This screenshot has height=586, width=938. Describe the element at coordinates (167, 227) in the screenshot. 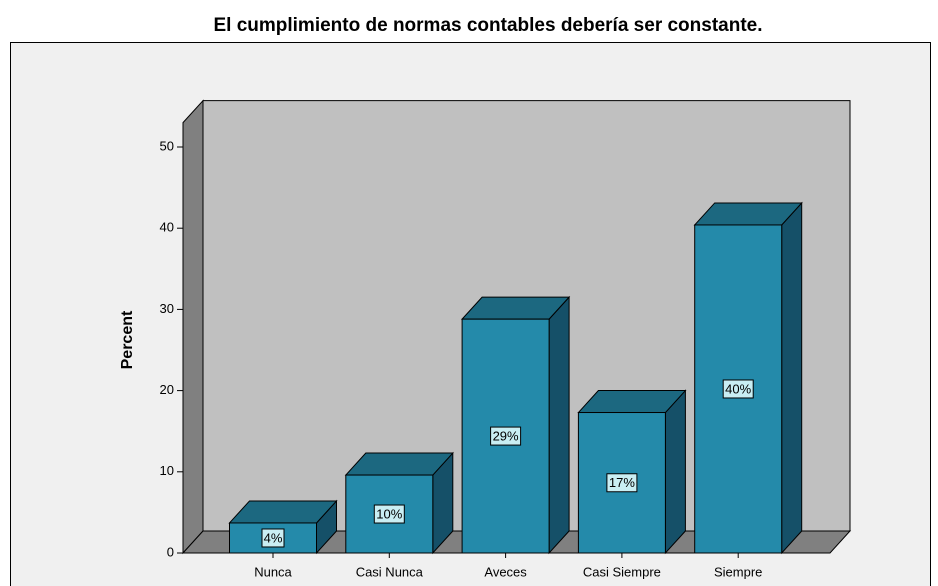

I see `y-tick-label: 40` at that location.